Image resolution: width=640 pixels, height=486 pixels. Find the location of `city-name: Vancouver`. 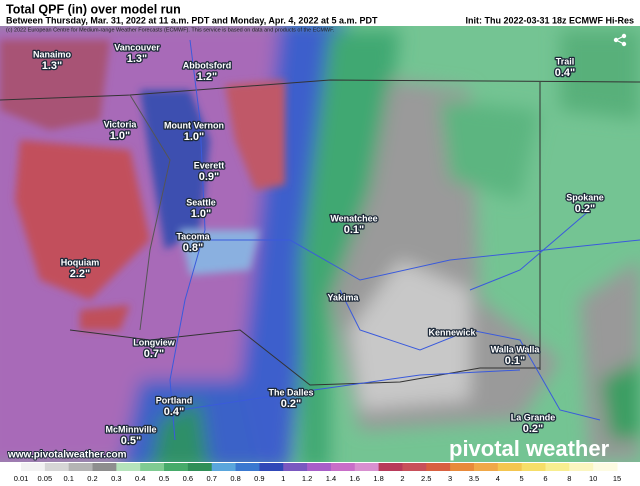

city-name: Vancouver is located at coordinates (137, 47).